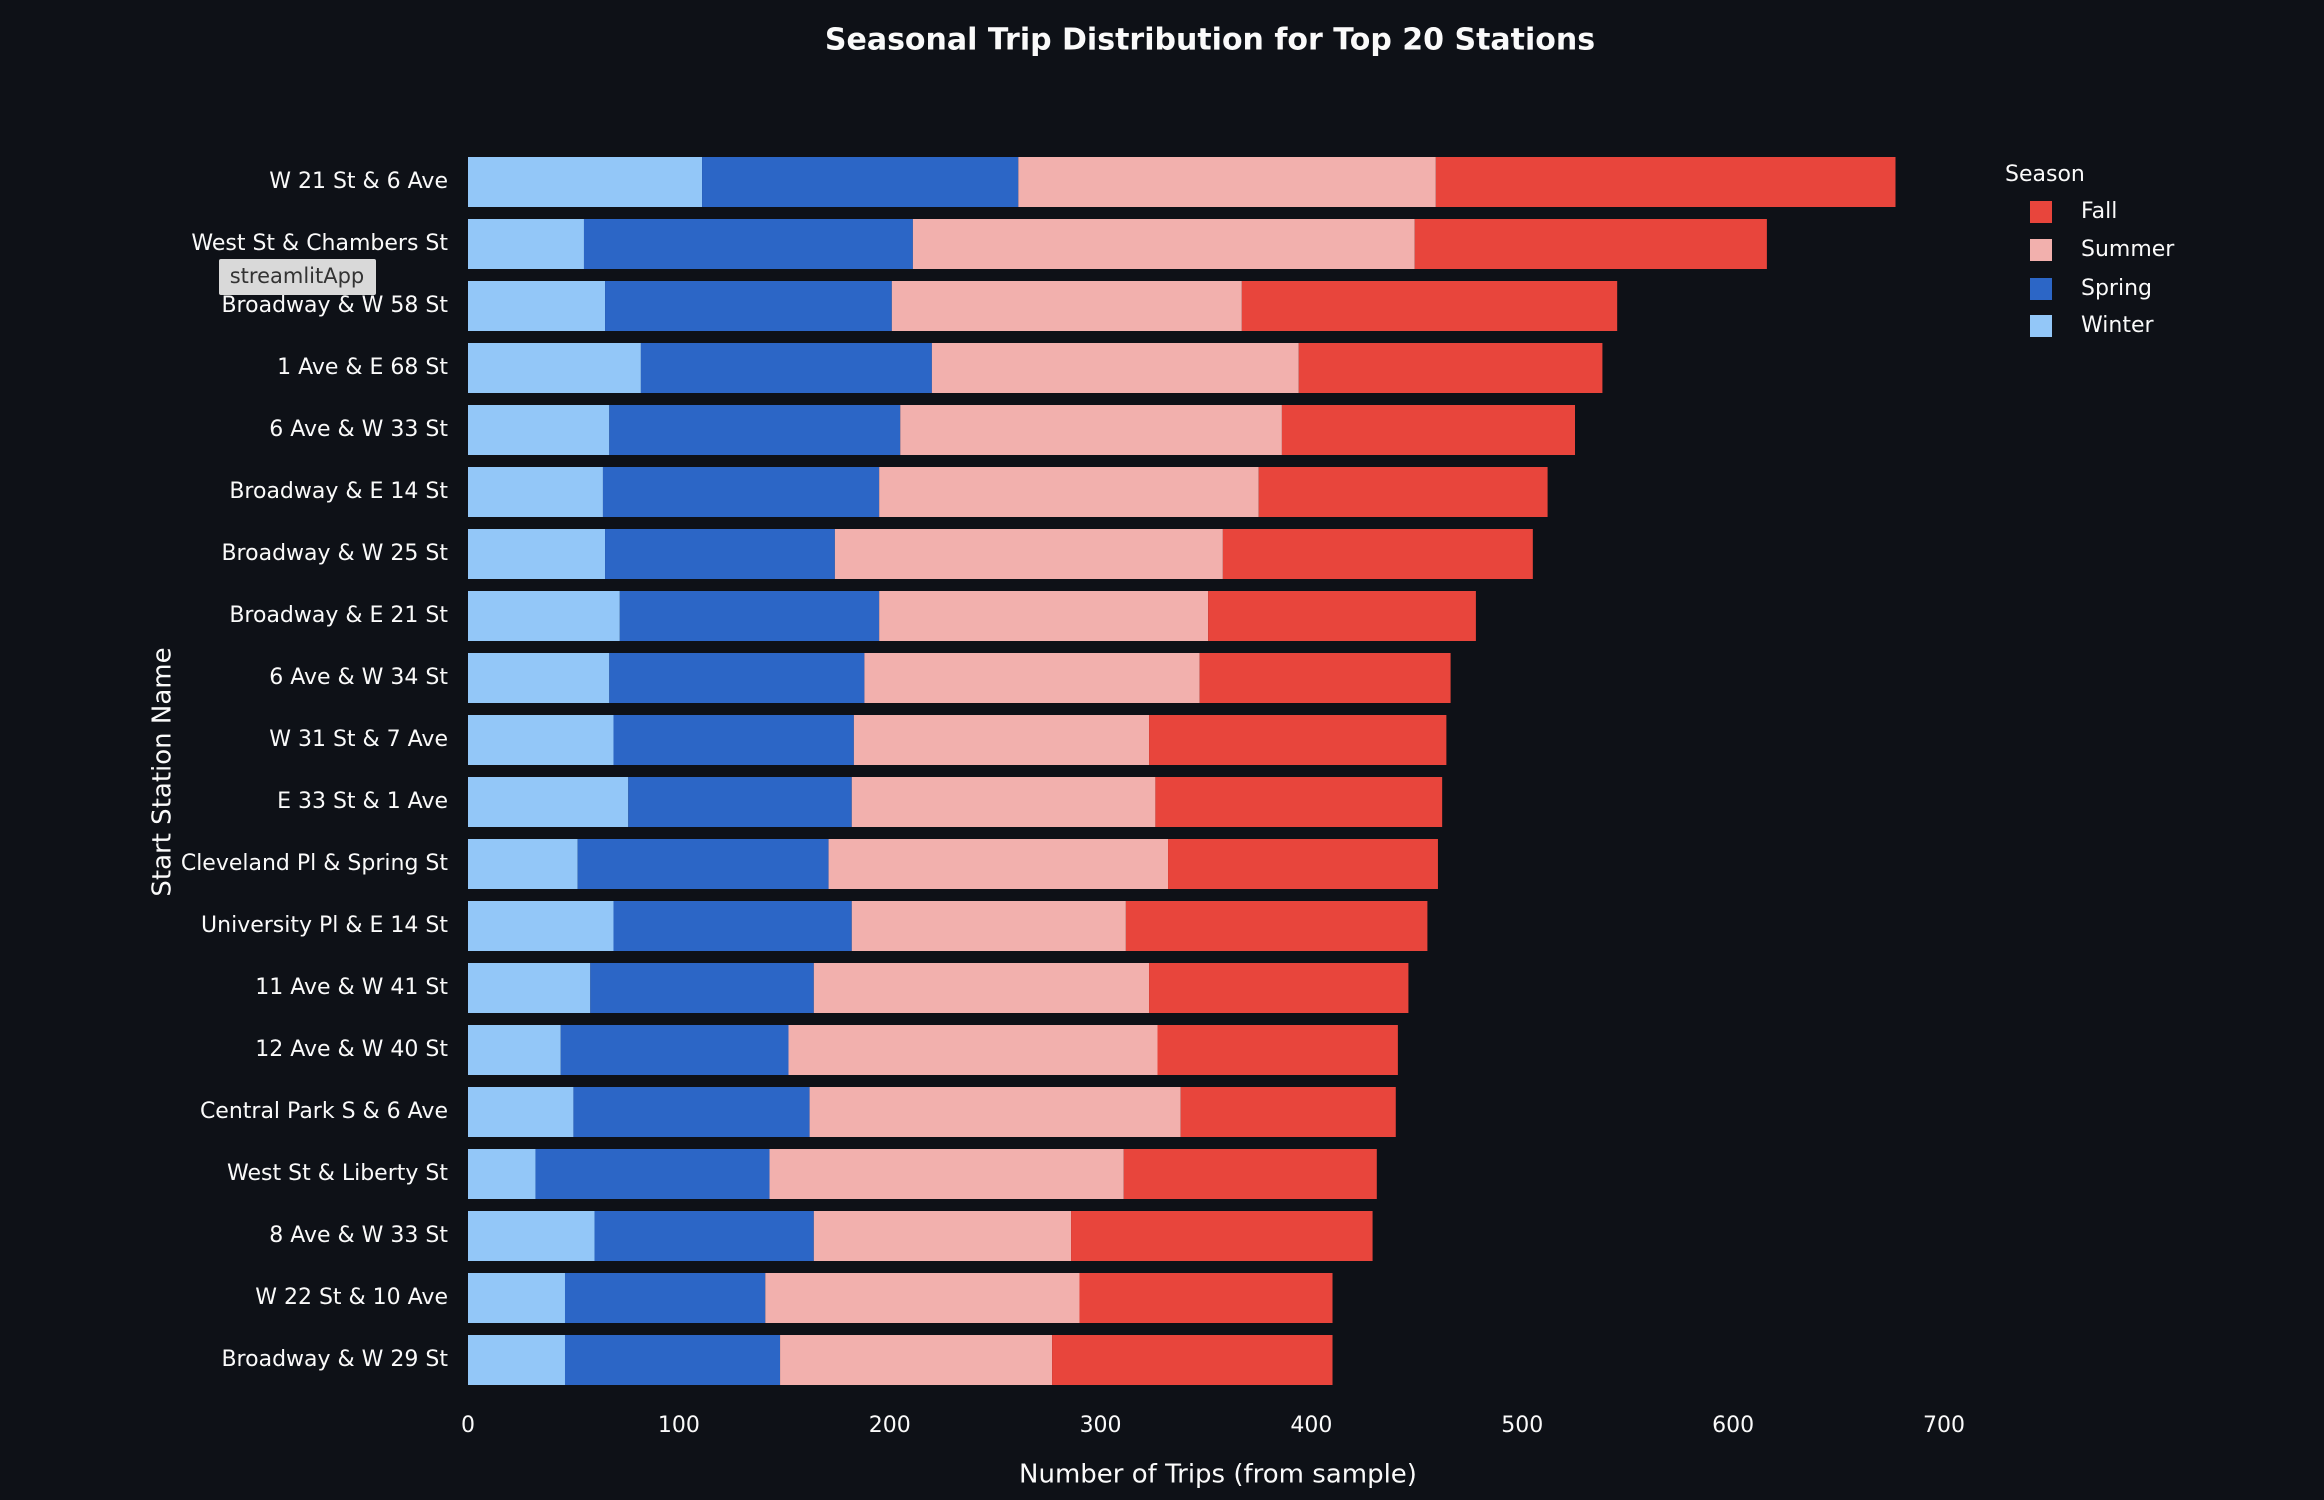 The height and width of the screenshot is (1500, 2324). What do you see at coordinates (334, 553) in the screenshot?
I see `y-tick-label: Broadway & W 25 St` at bounding box center [334, 553].